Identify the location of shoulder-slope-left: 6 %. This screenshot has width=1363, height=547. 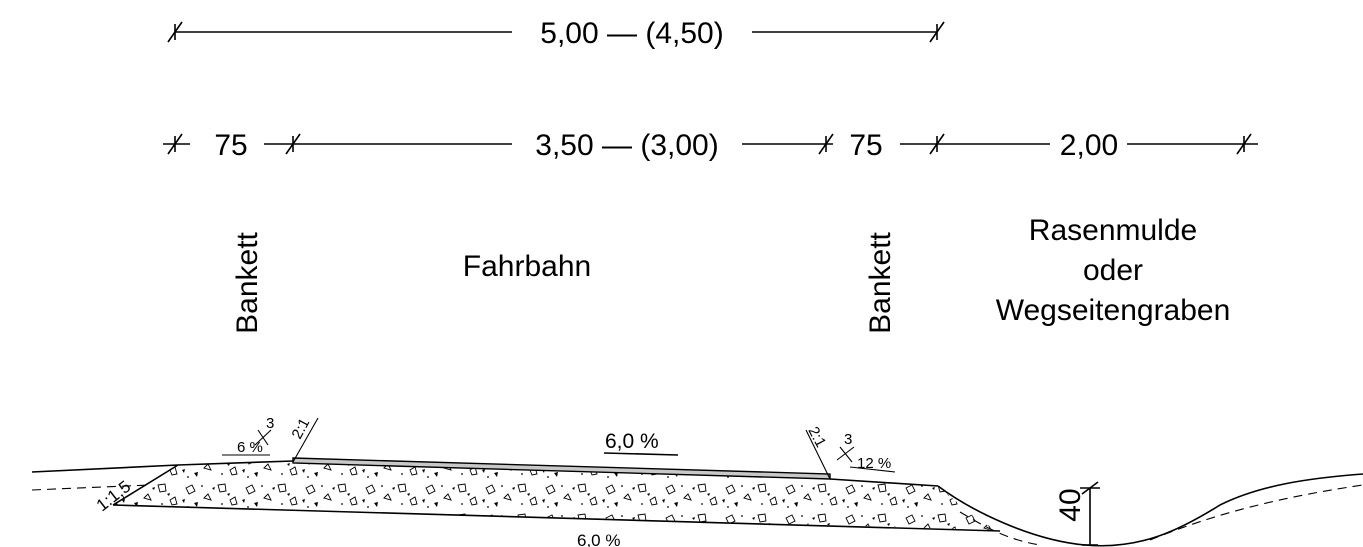
(250, 447).